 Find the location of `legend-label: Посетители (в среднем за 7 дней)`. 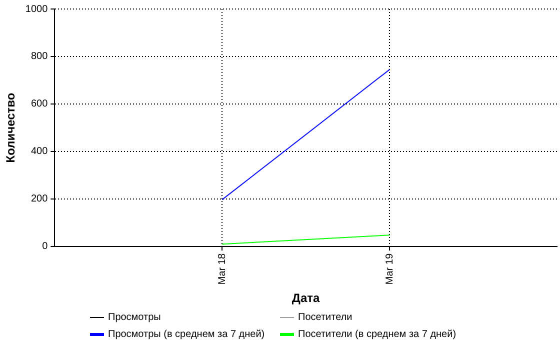

legend-label: Посетители (в среднем за 7 дней) is located at coordinates (377, 334).